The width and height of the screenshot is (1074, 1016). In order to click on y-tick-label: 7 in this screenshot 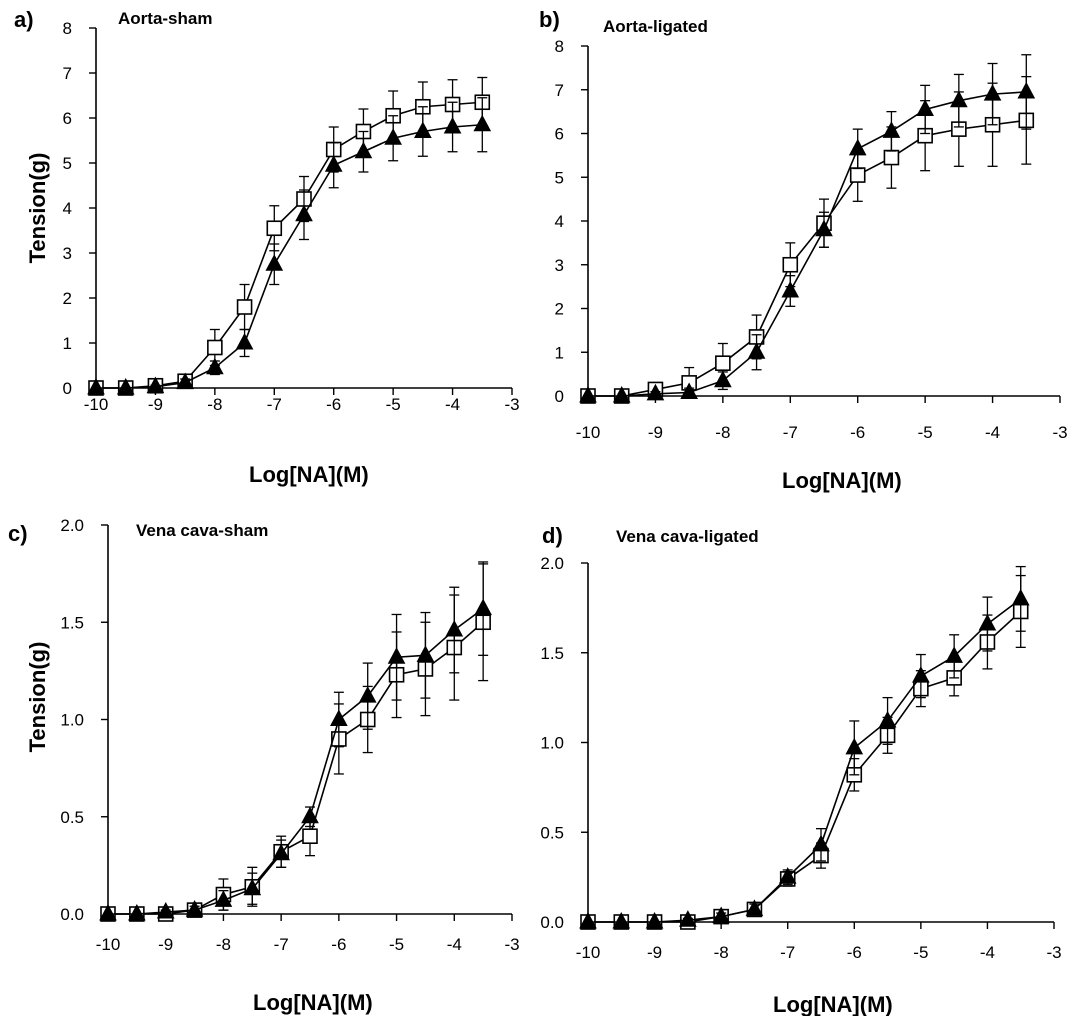, I will do `click(559, 90)`.